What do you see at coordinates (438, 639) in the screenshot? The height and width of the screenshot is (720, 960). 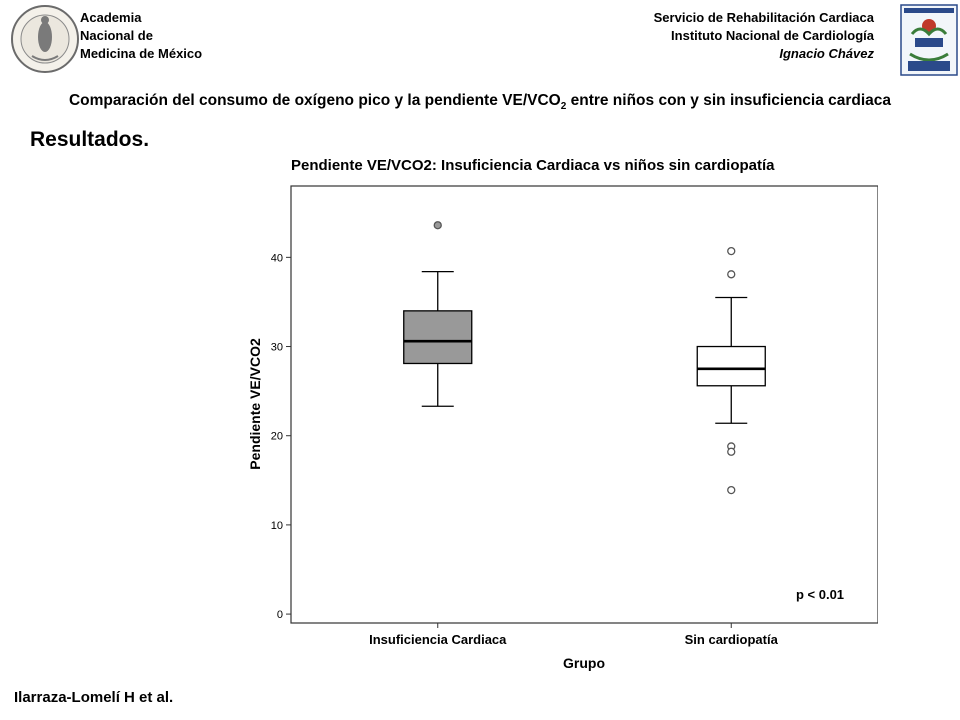 I see `x-tick-label: Insuficiencia Cardiaca` at bounding box center [438, 639].